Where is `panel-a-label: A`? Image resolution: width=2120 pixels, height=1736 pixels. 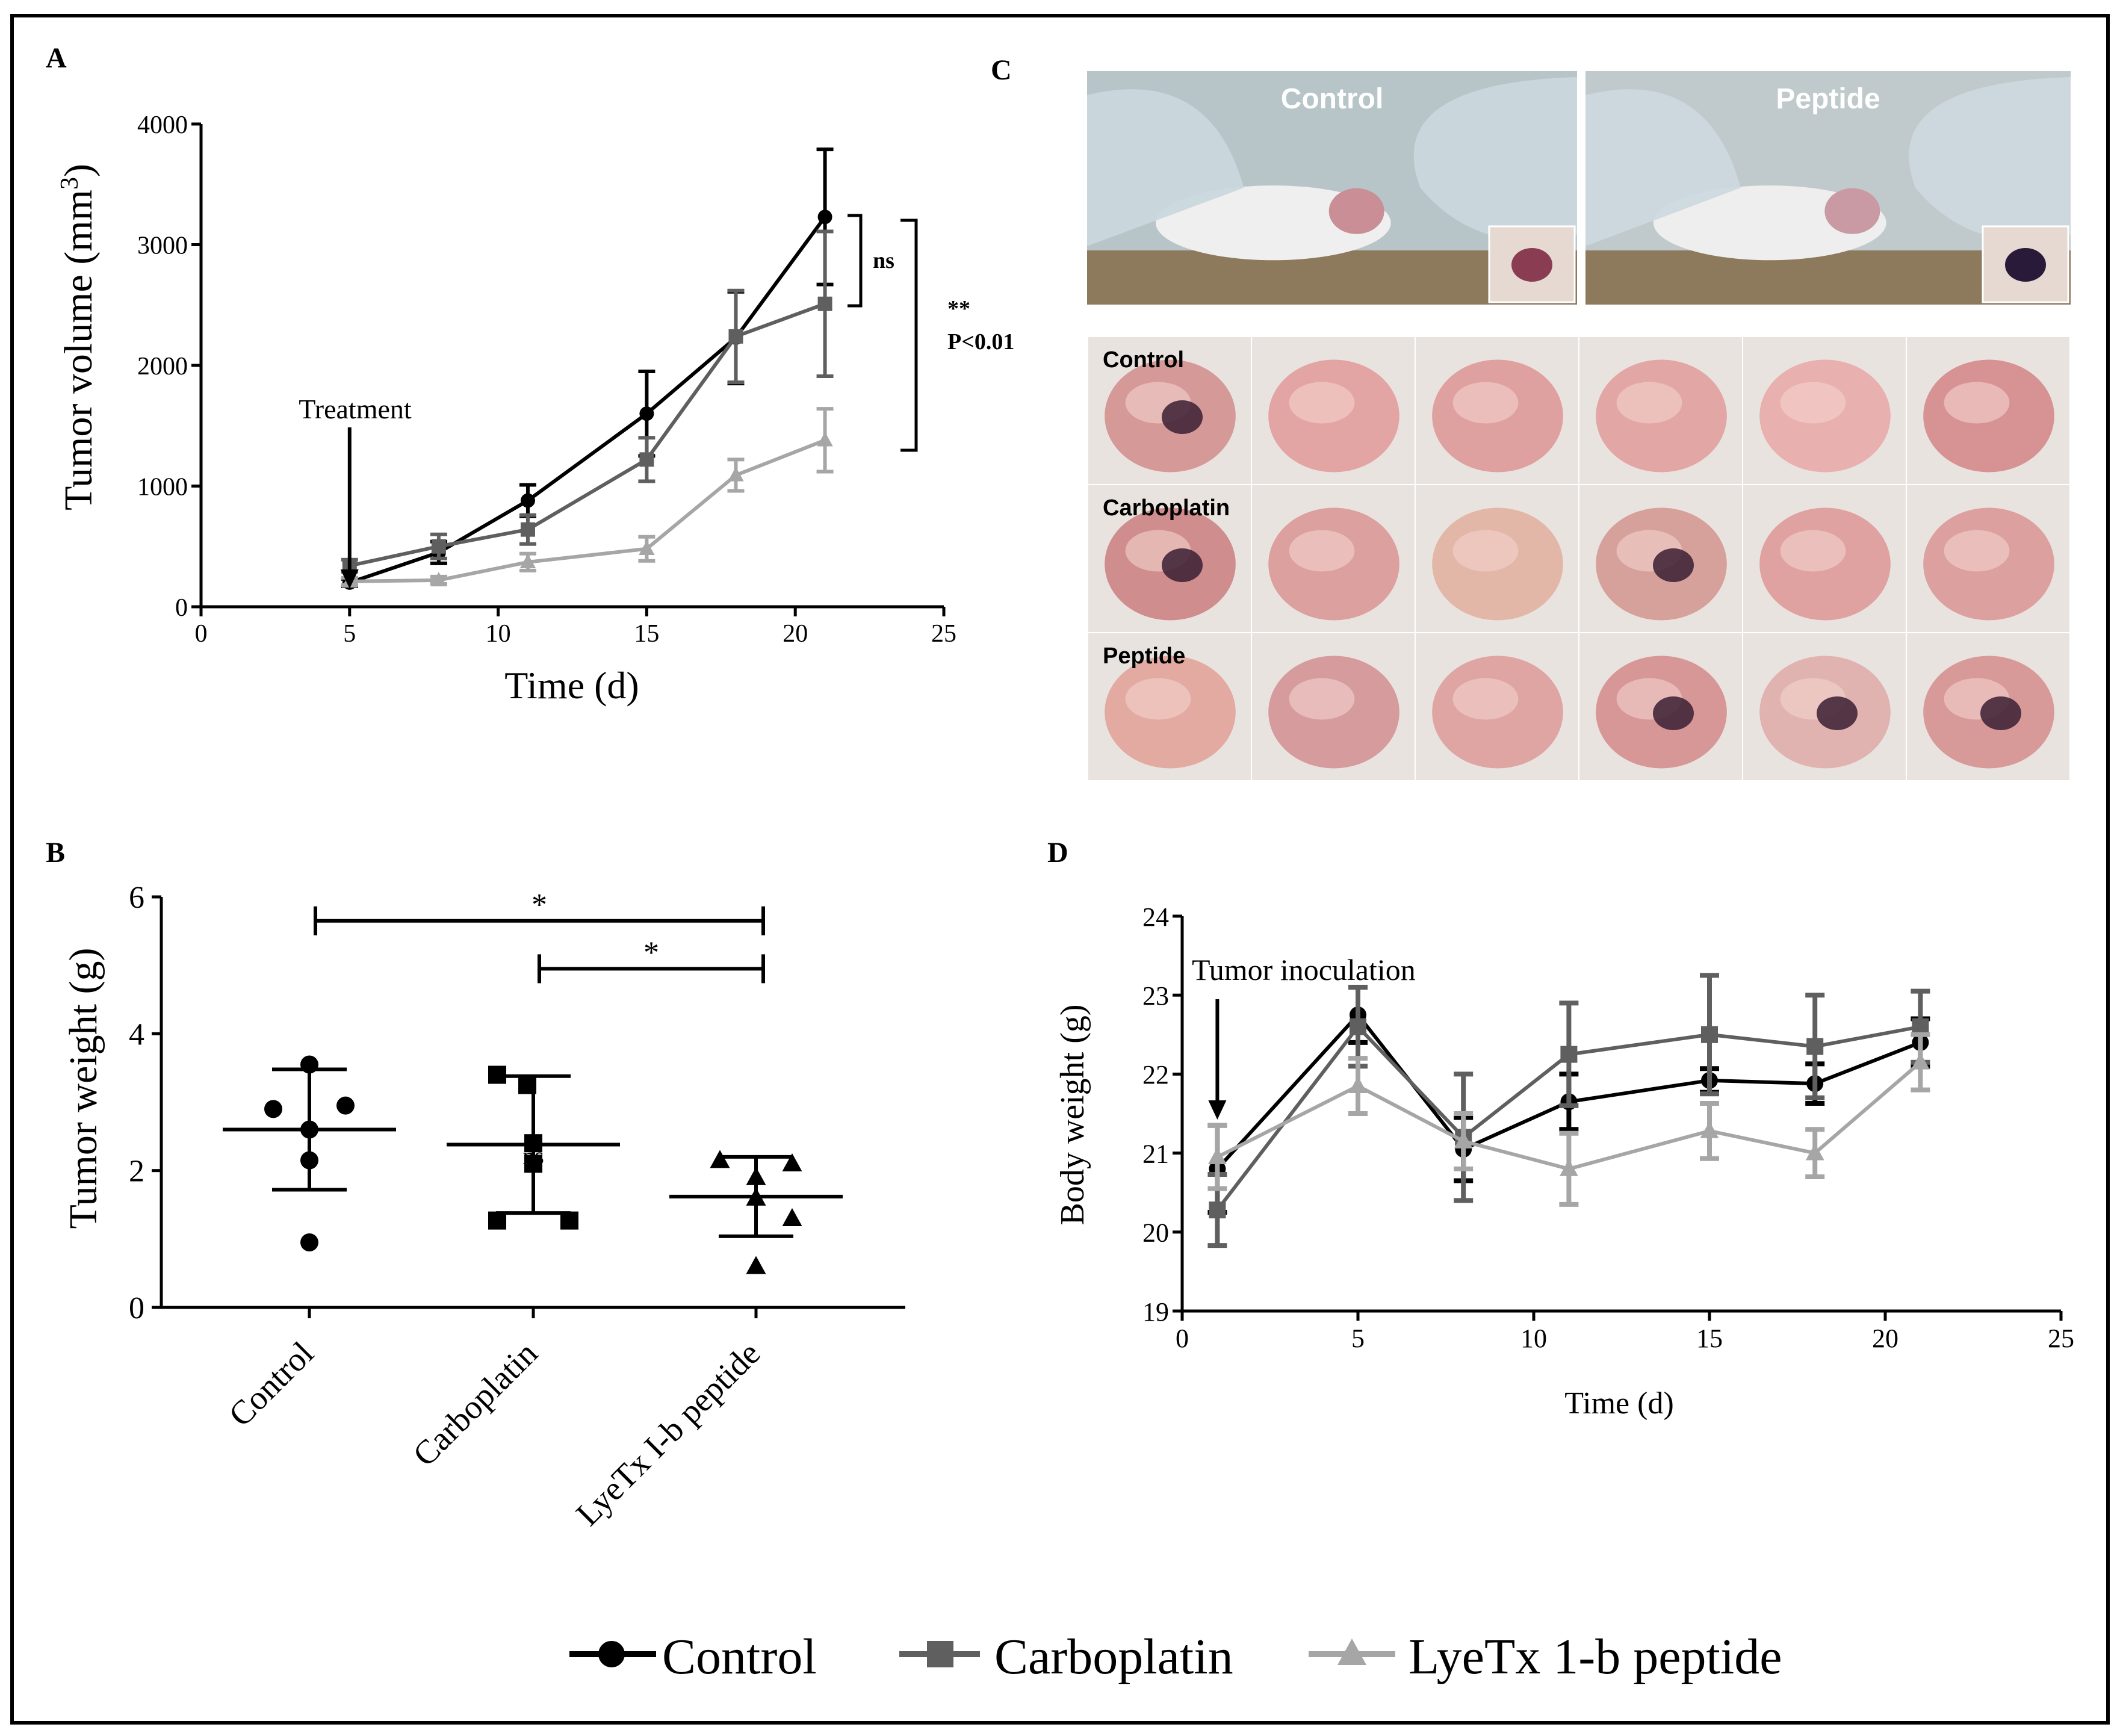
panel-a-label: A is located at coordinates (56, 58).